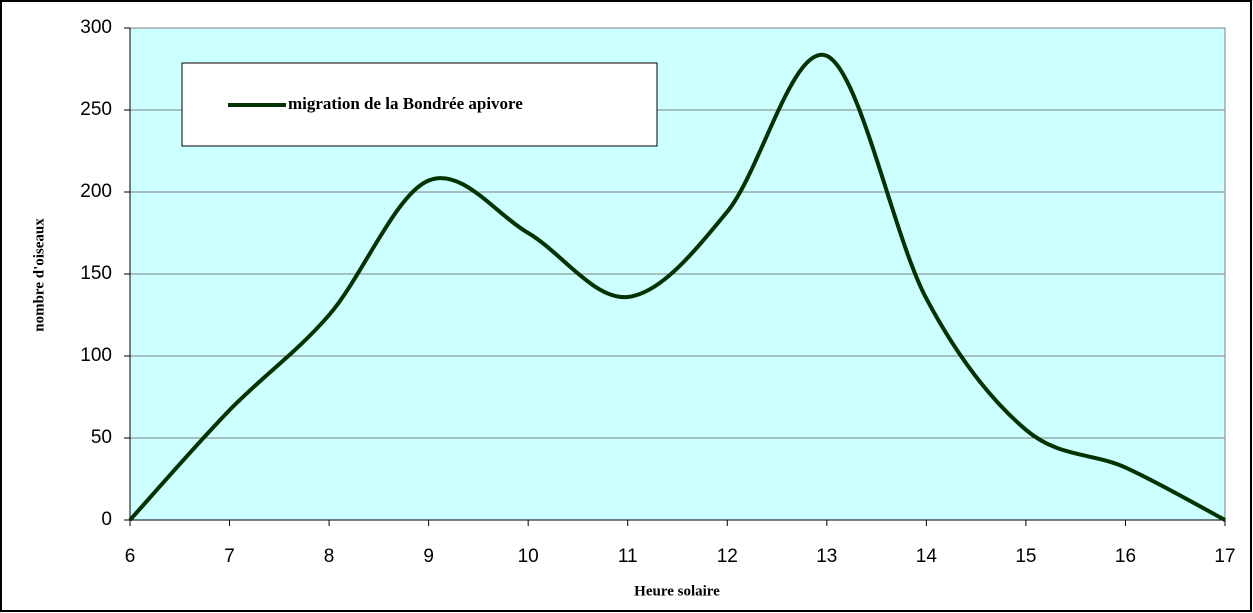 The height and width of the screenshot is (613, 1253). I want to click on y-tick-label: 200, so click(96, 191).